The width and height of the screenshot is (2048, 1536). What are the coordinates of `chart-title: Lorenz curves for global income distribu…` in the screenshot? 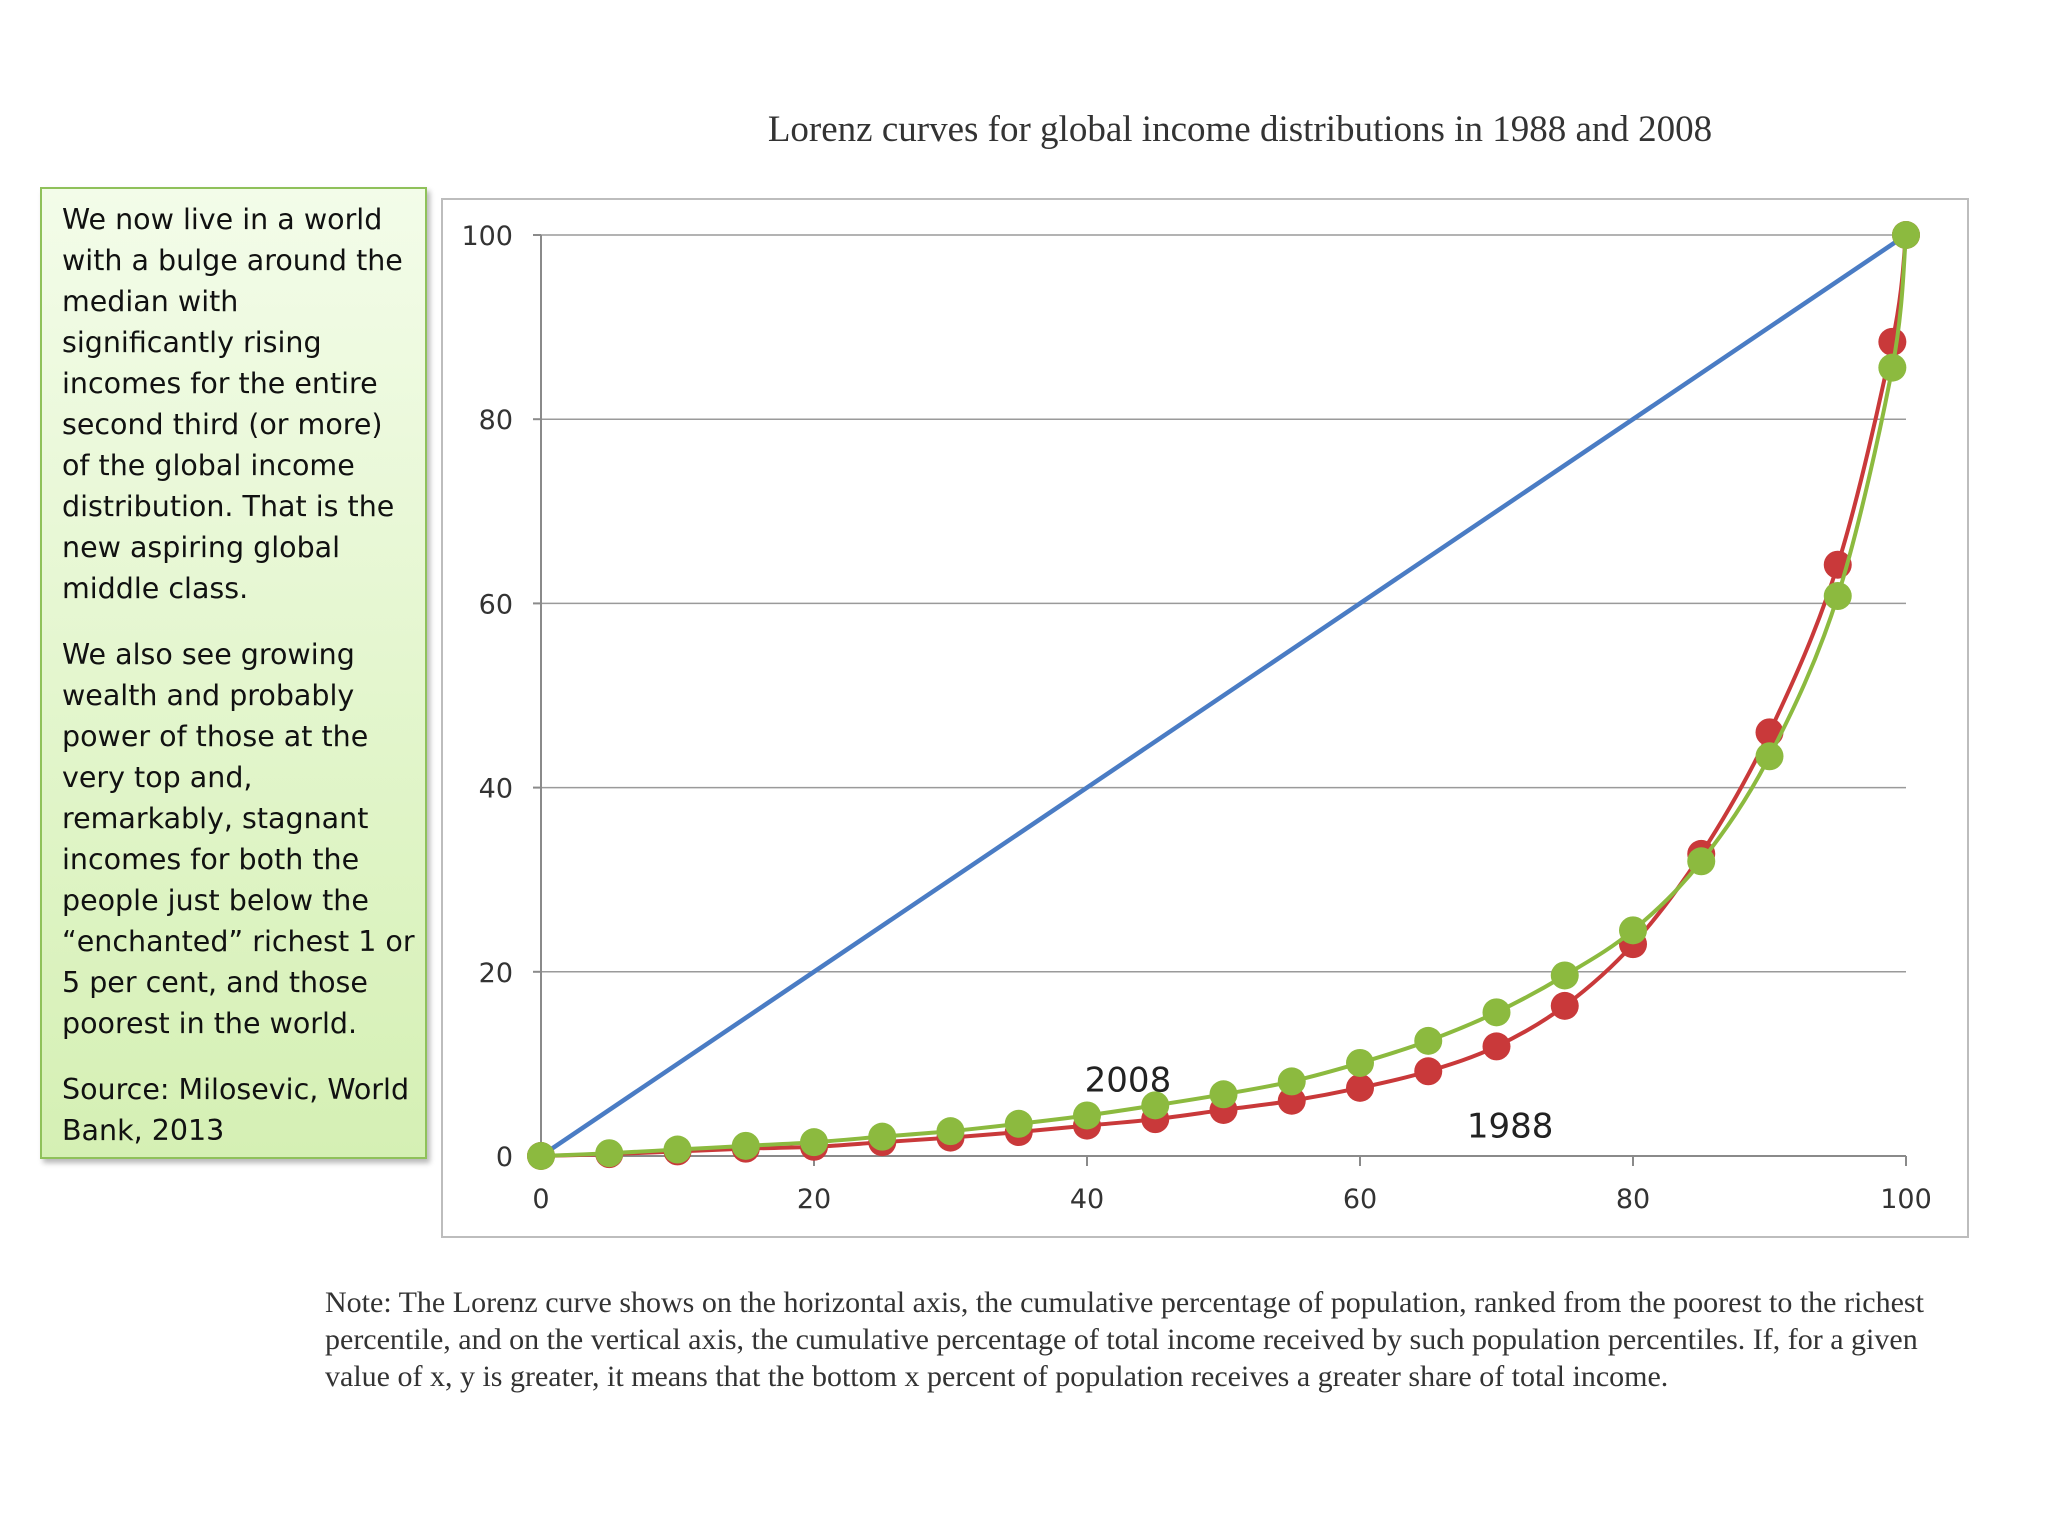 It's located at (1240, 129).